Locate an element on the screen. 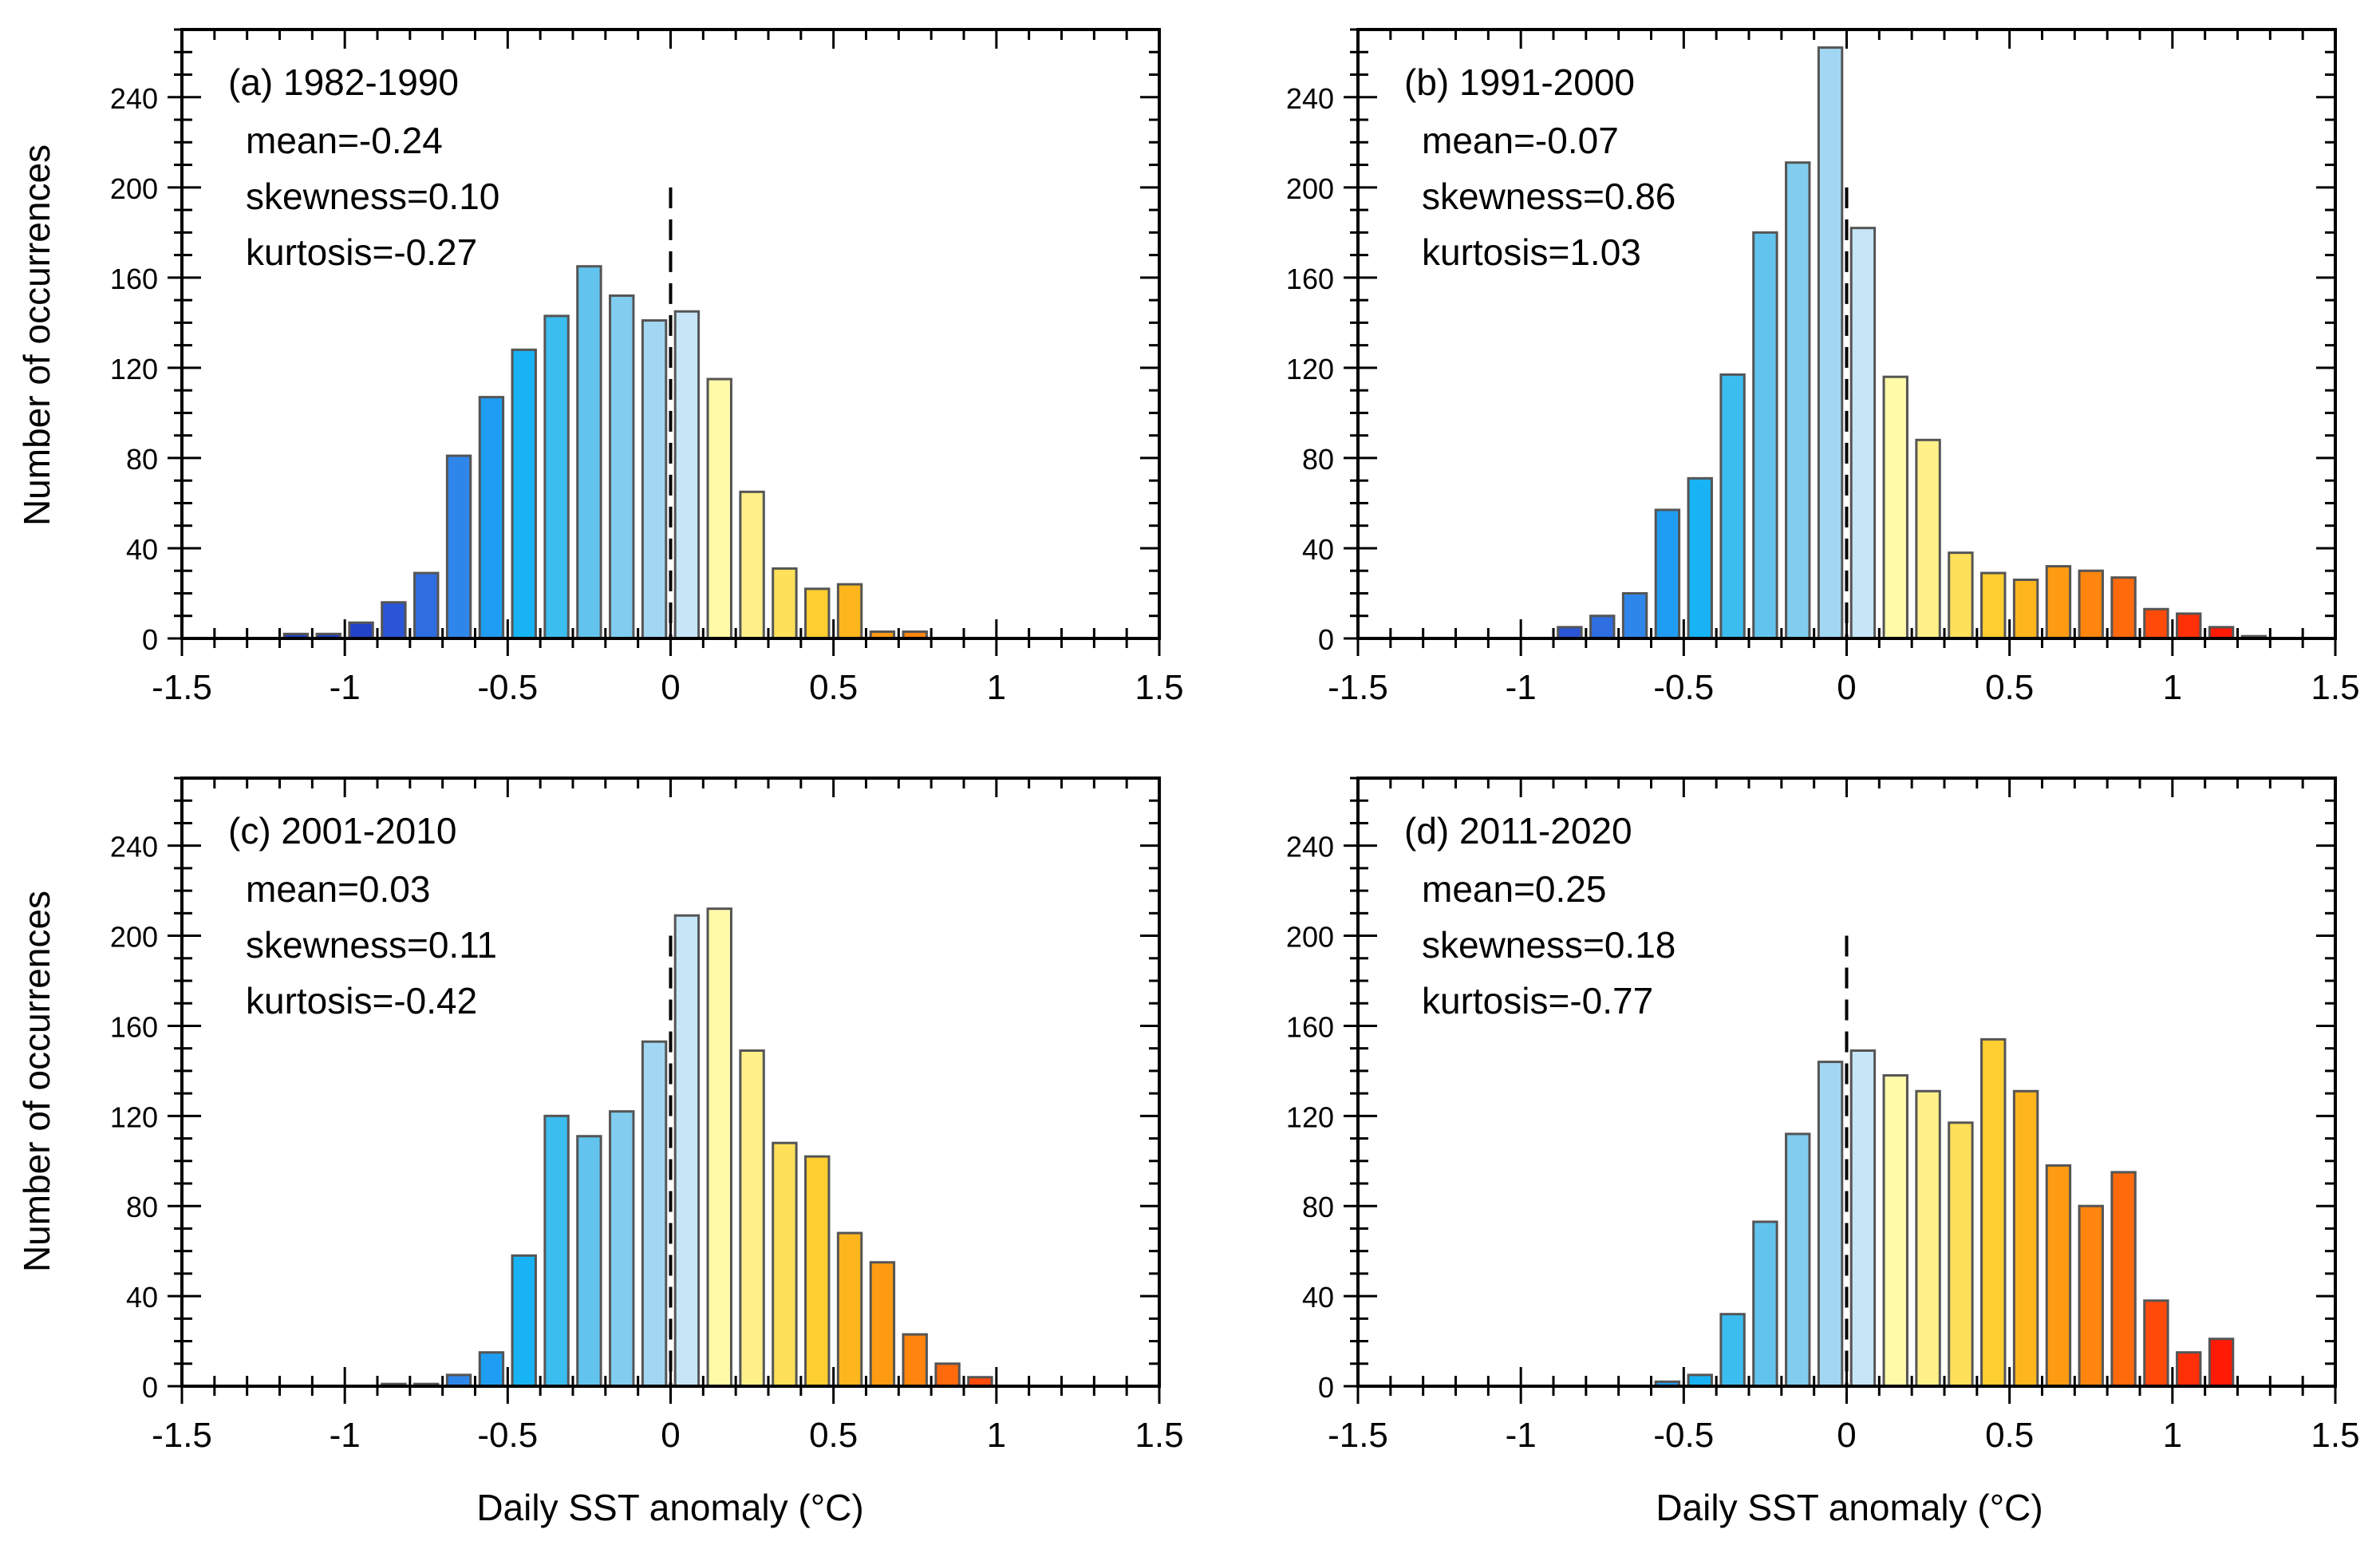  panel-label: (b) 1991-2000 is located at coordinates (1519, 82).